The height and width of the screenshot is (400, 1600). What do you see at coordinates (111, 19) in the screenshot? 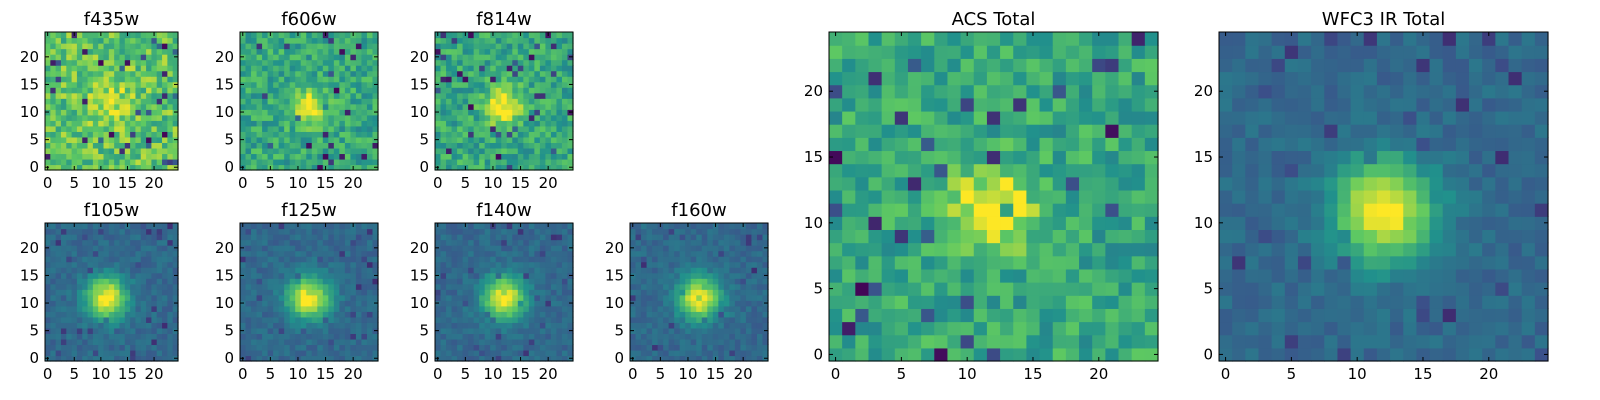
I see `panel-title: f435w` at bounding box center [111, 19].